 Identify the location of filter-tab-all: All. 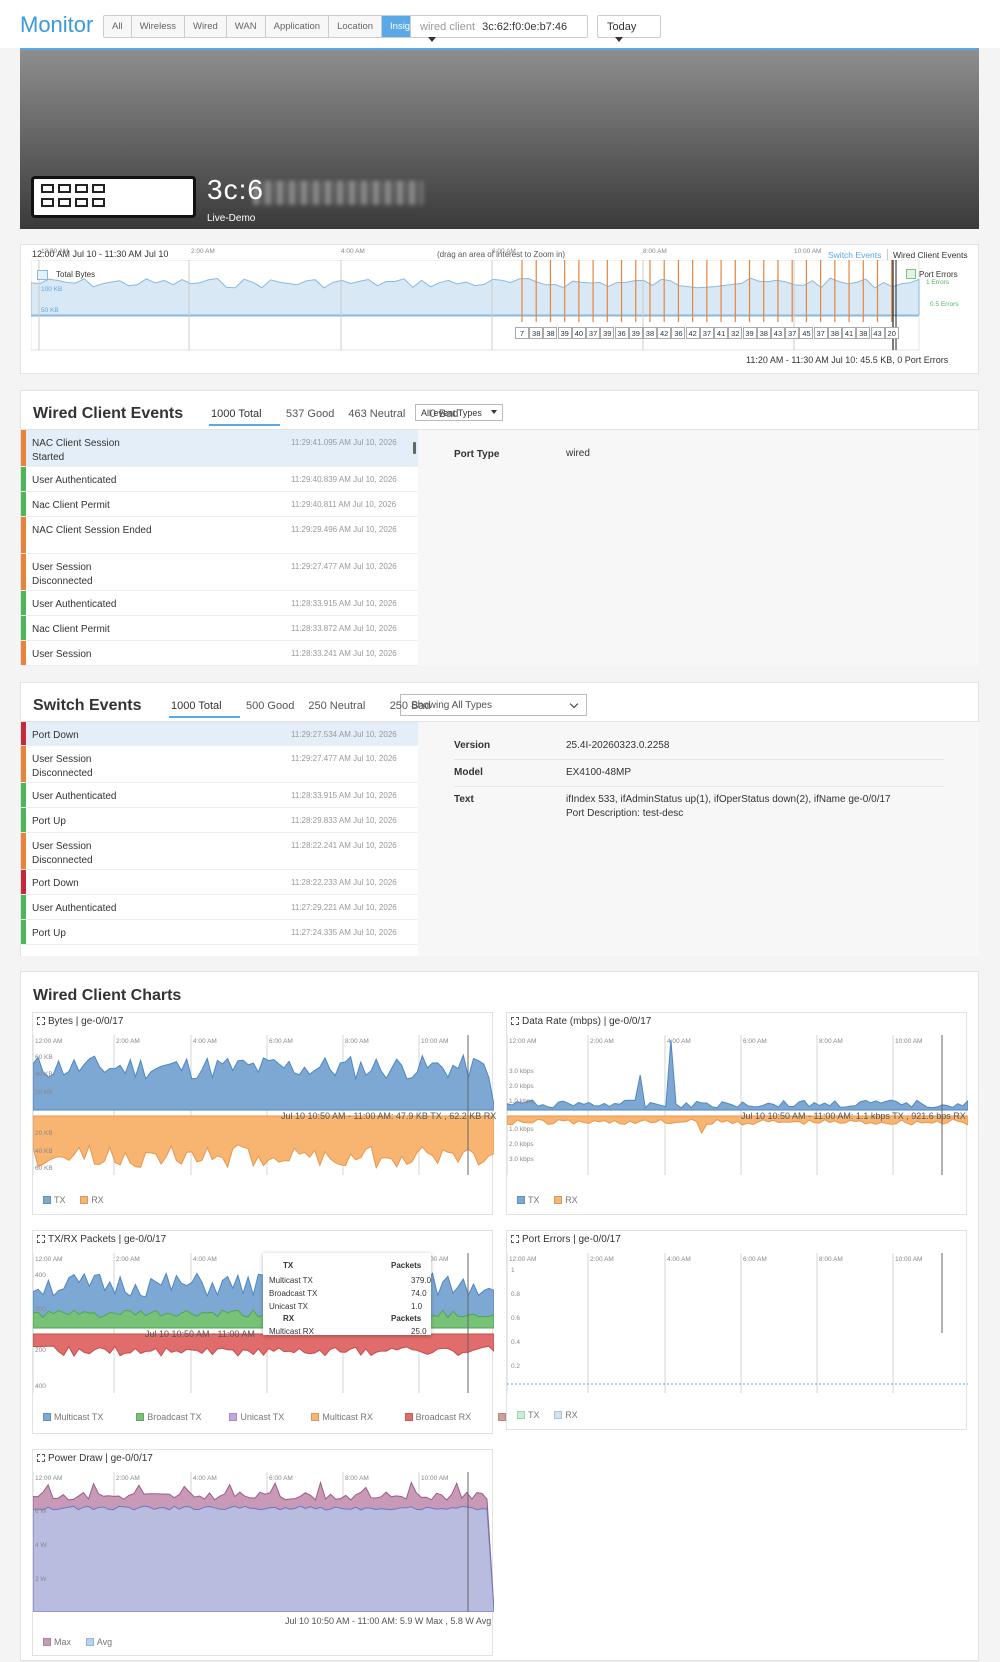
(118, 26).